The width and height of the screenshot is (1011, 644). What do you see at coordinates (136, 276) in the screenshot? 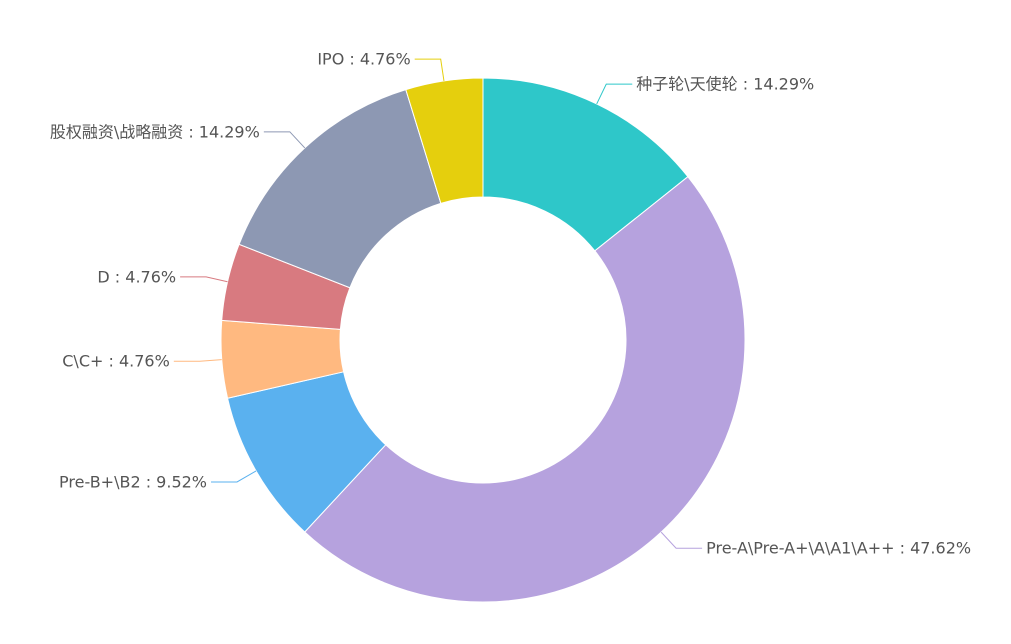
I see `slice-label-4: D : 4.76%` at bounding box center [136, 276].